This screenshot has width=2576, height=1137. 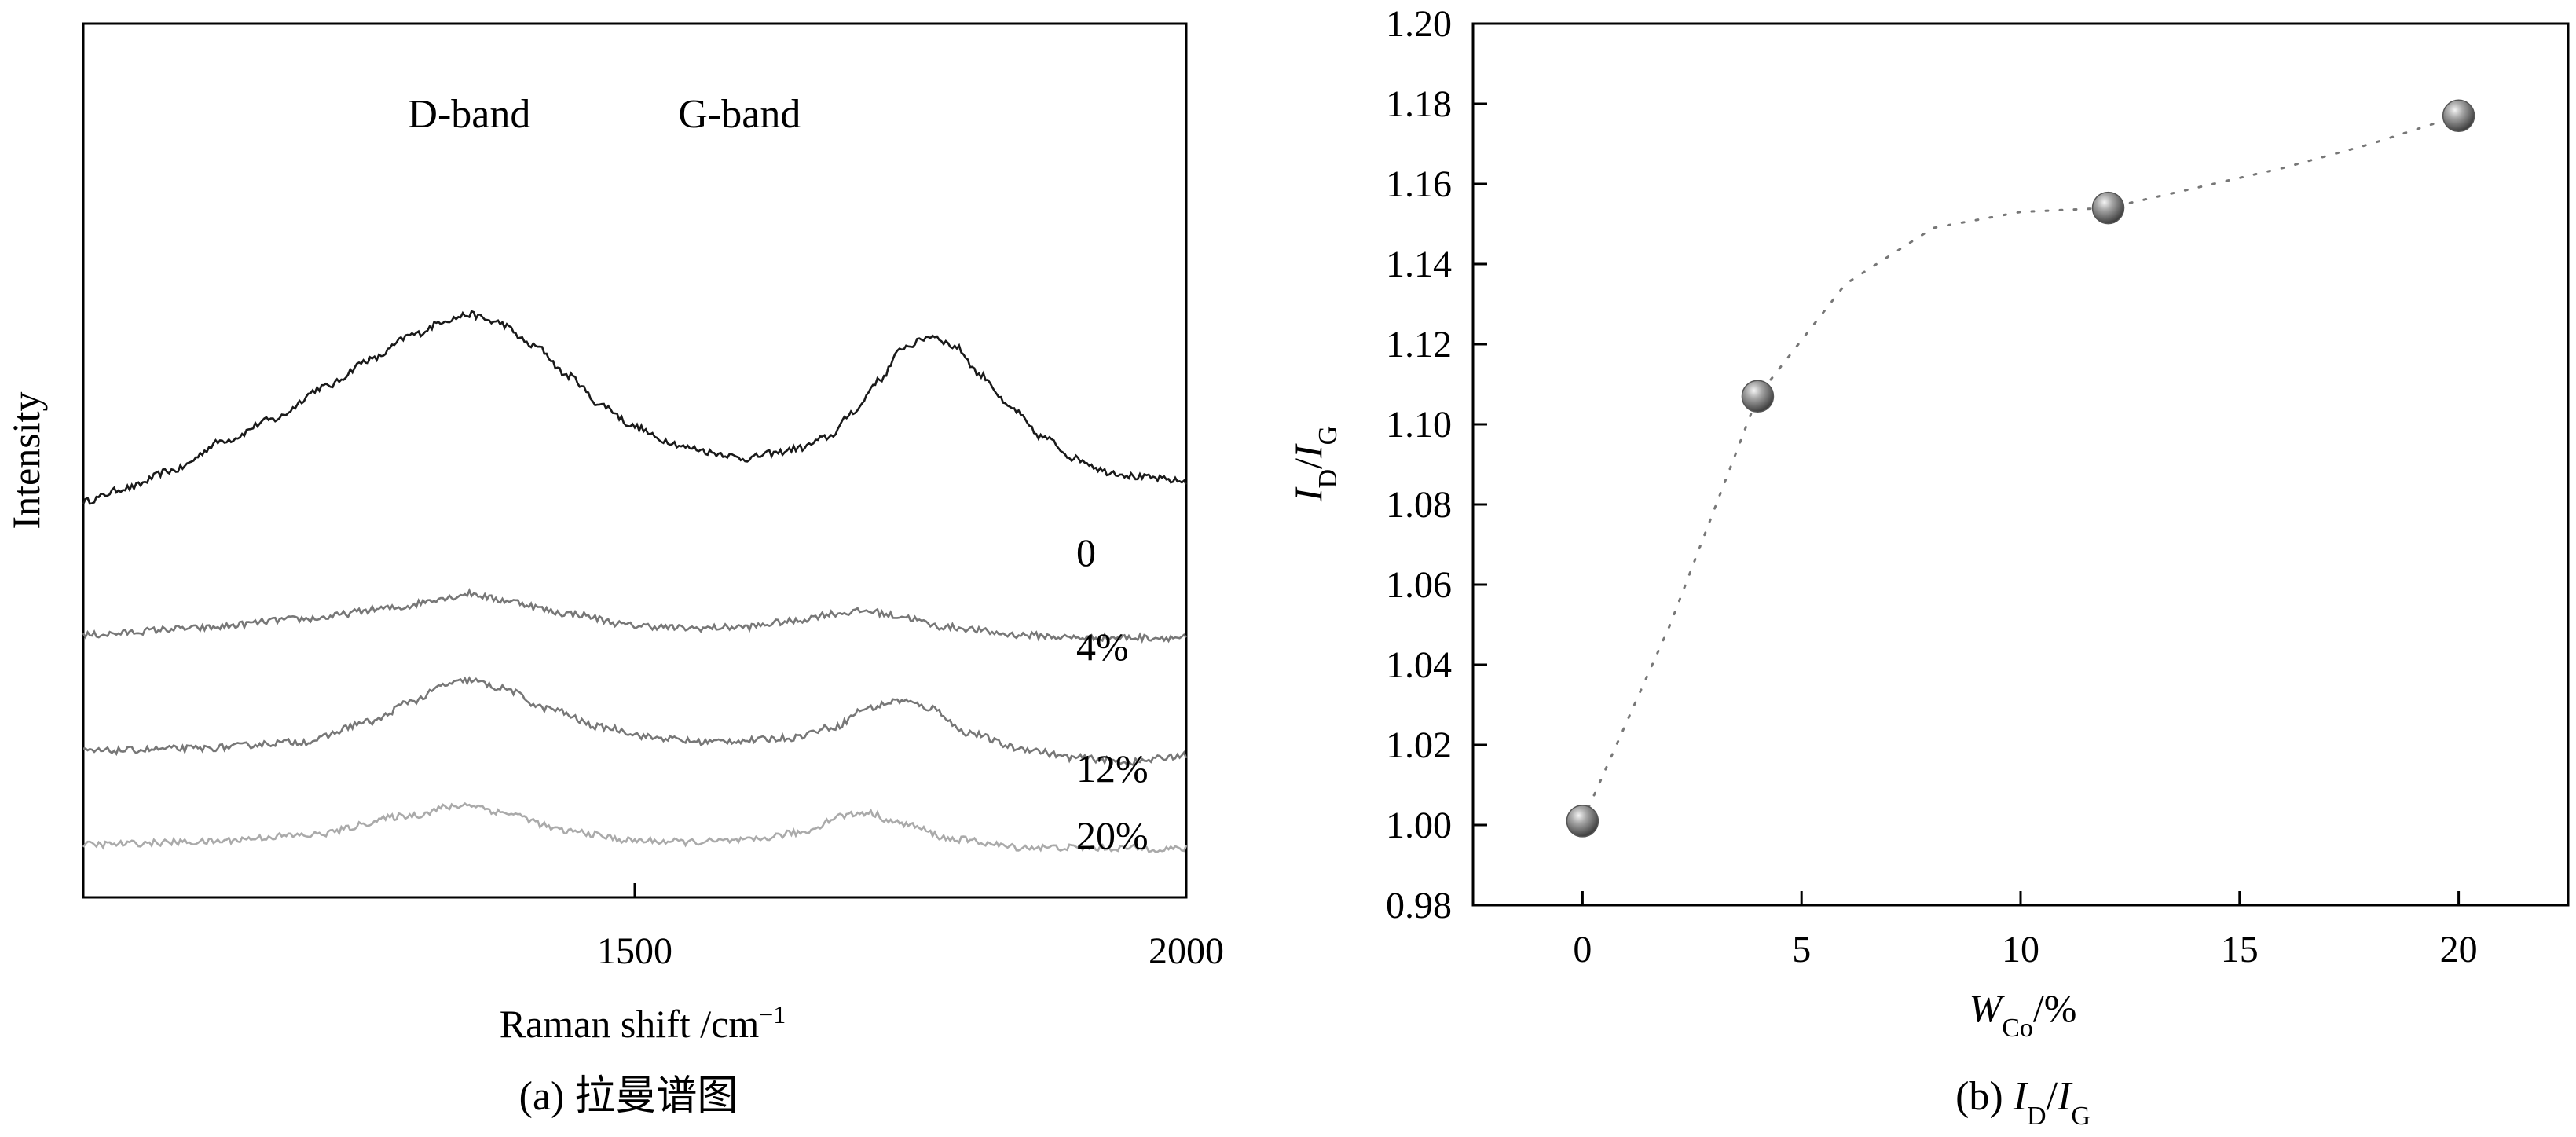 What do you see at coordinates (1112, 835) in the screenshot?
I see `raman-series-label: 20%` at bounding box center [1112, 835].